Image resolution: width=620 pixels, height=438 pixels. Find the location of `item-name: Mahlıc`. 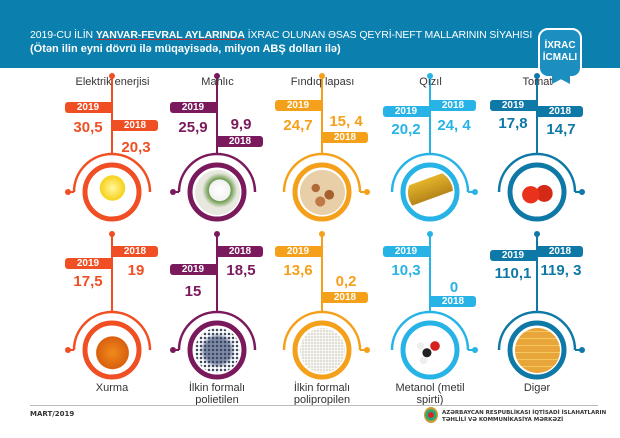

item-name: Mahlıc is located at coordinates (217, 82).